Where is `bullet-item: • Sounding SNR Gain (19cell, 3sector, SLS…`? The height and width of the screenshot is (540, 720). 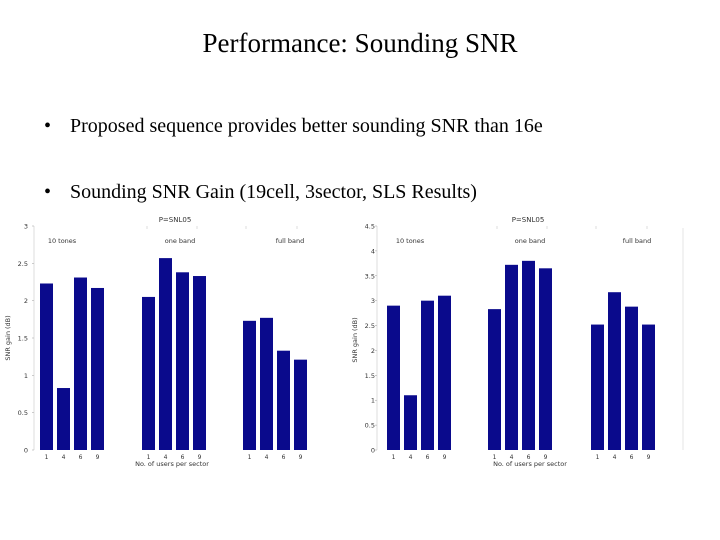 bullet-item: • Sounding SNR Gain (19cell, 3sector, SLS… is located at coordinates (260, 192).